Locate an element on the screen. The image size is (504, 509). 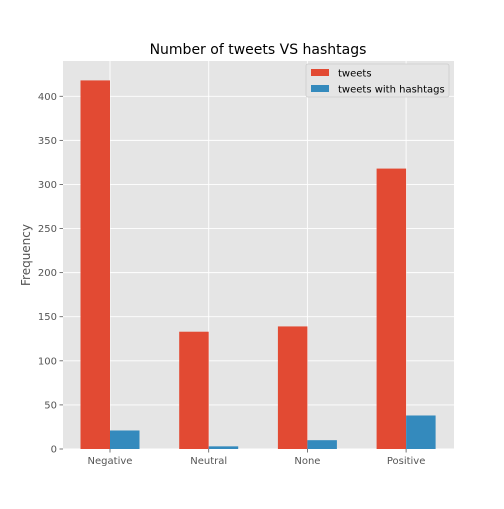
y-tick-label: 350 is located at coordinates (47, 141).